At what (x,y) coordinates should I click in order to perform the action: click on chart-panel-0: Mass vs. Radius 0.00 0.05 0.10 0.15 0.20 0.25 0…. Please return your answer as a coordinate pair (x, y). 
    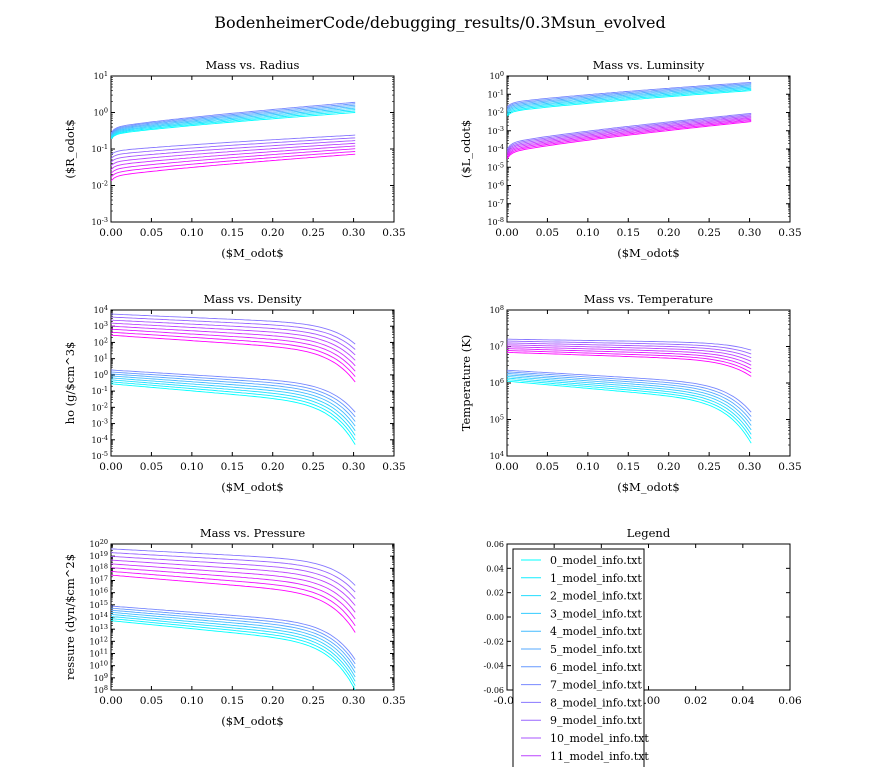
    Looking at the image, I should click on (234, 159).